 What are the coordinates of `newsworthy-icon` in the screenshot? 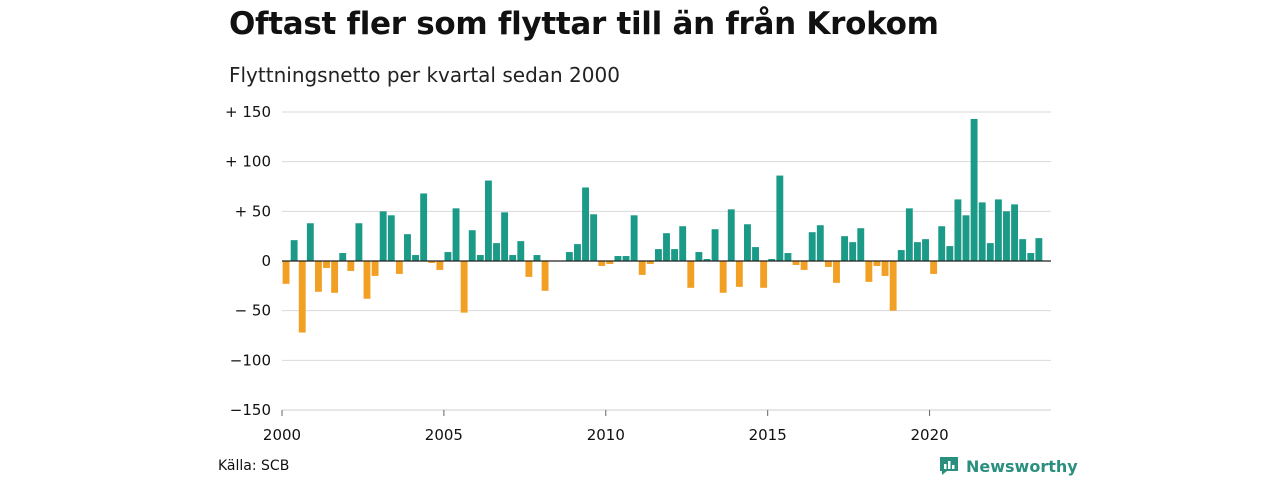 It's located at (949, 466).